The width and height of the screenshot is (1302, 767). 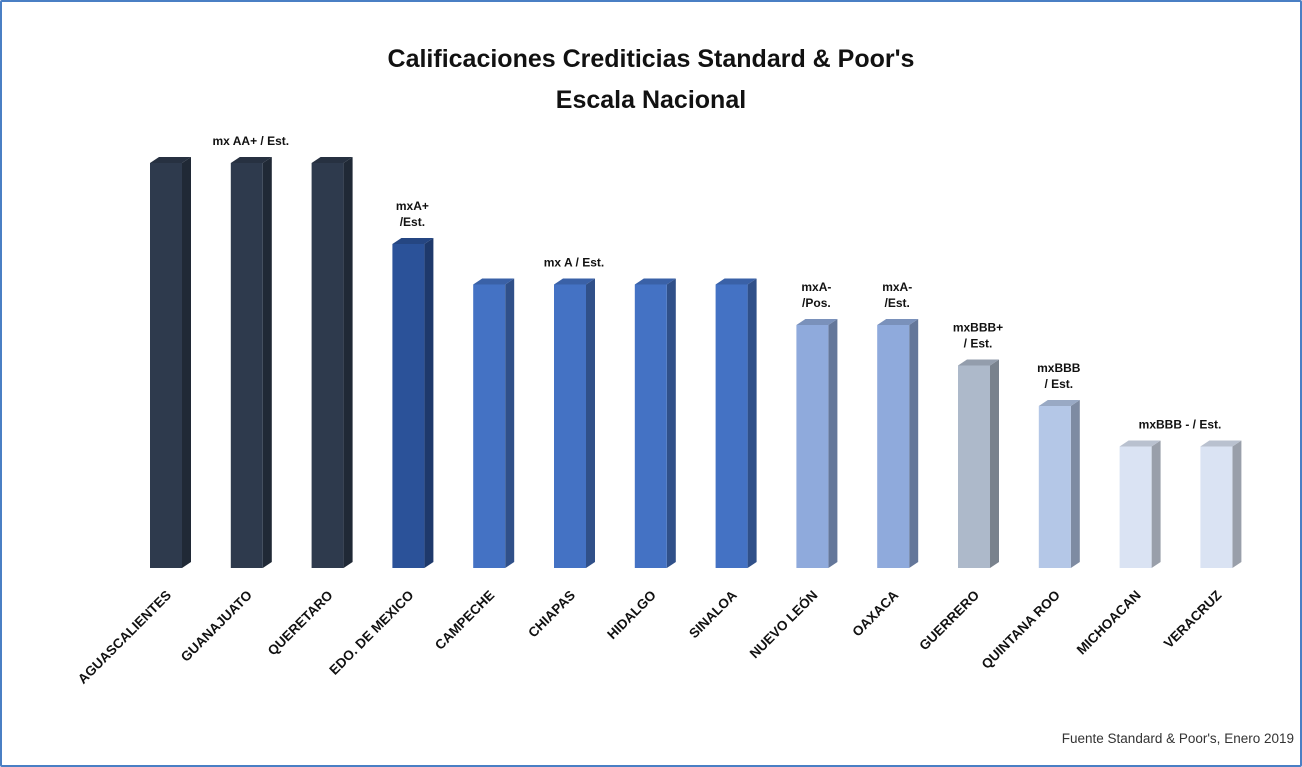 What do you see at coordinates (574, 263) in the screenshot?
I see `rating-label: mx A / Est.` at bounding box center [574, 263].